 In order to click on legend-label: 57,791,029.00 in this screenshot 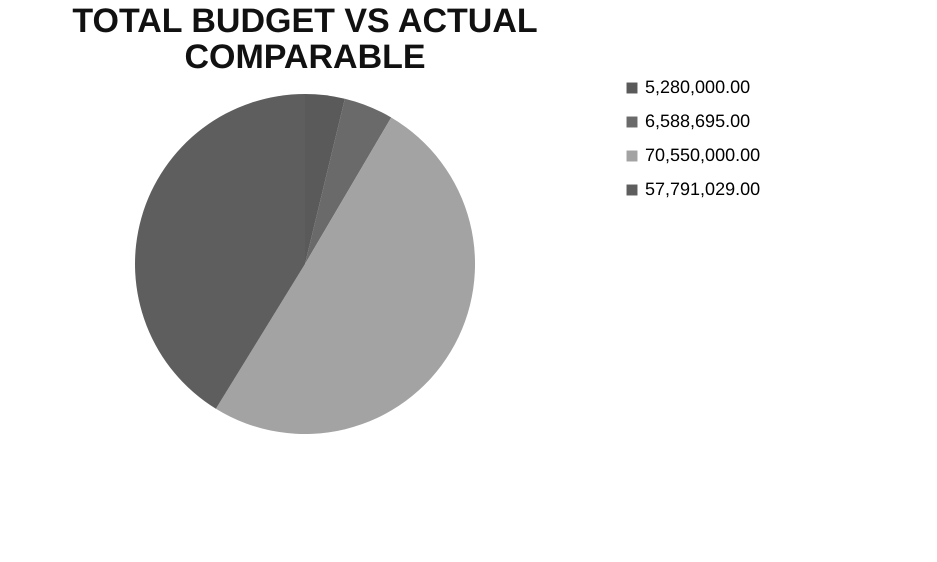, I will do `click(702, 189)`.